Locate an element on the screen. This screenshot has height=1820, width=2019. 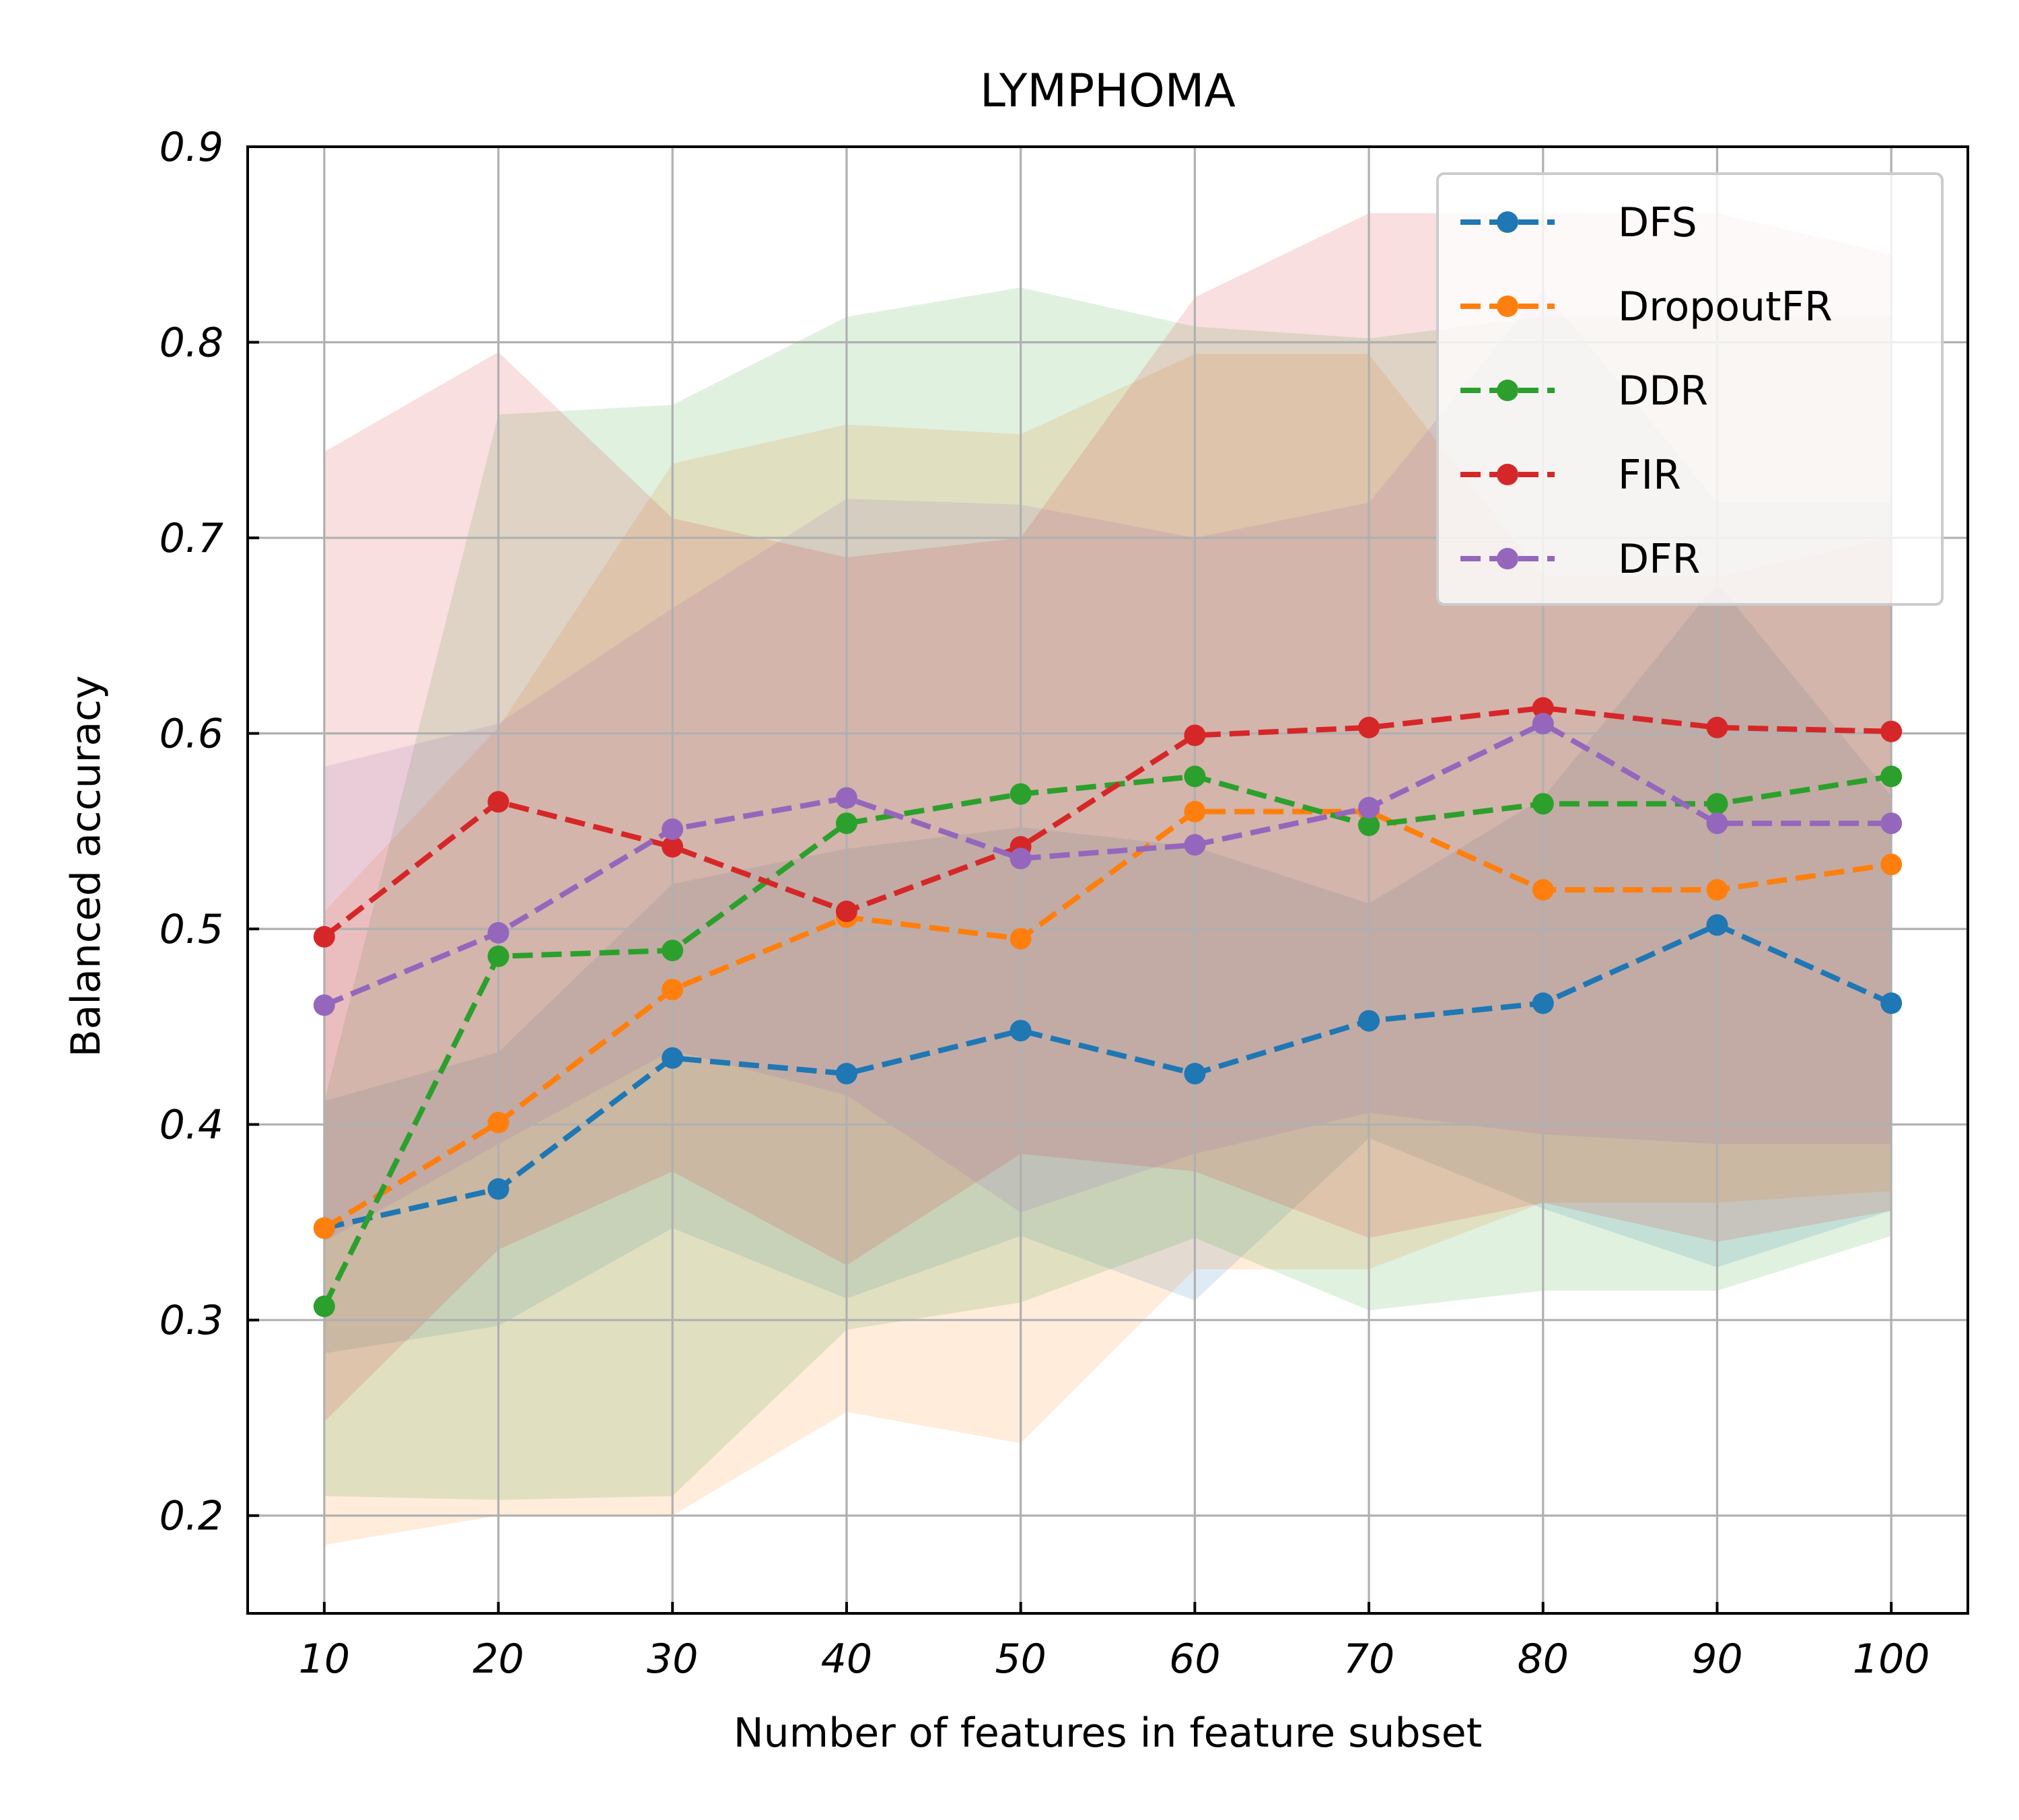
y-tick-label: 0.3 is located at coordinates (191, 1321).